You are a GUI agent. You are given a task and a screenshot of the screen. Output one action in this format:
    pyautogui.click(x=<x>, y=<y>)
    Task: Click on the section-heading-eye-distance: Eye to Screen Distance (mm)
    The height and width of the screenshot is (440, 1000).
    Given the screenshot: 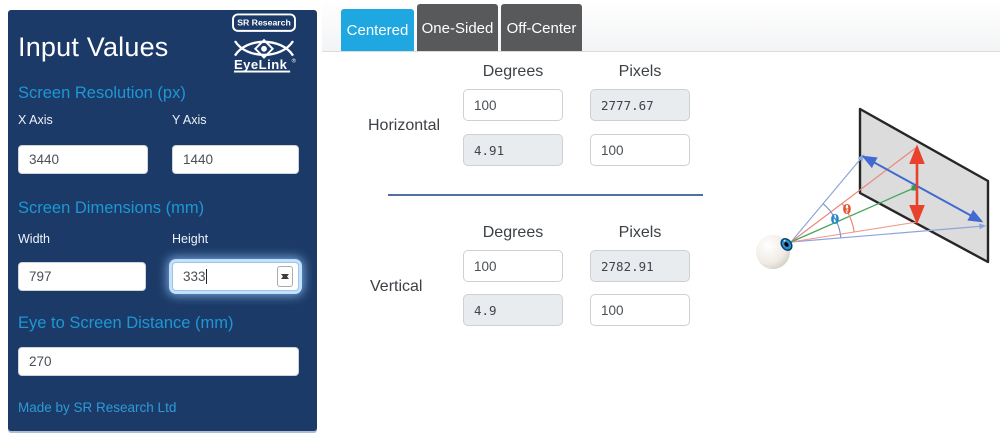 What is the action you would take?
    pyautogui.click(x=126, y=323)
    